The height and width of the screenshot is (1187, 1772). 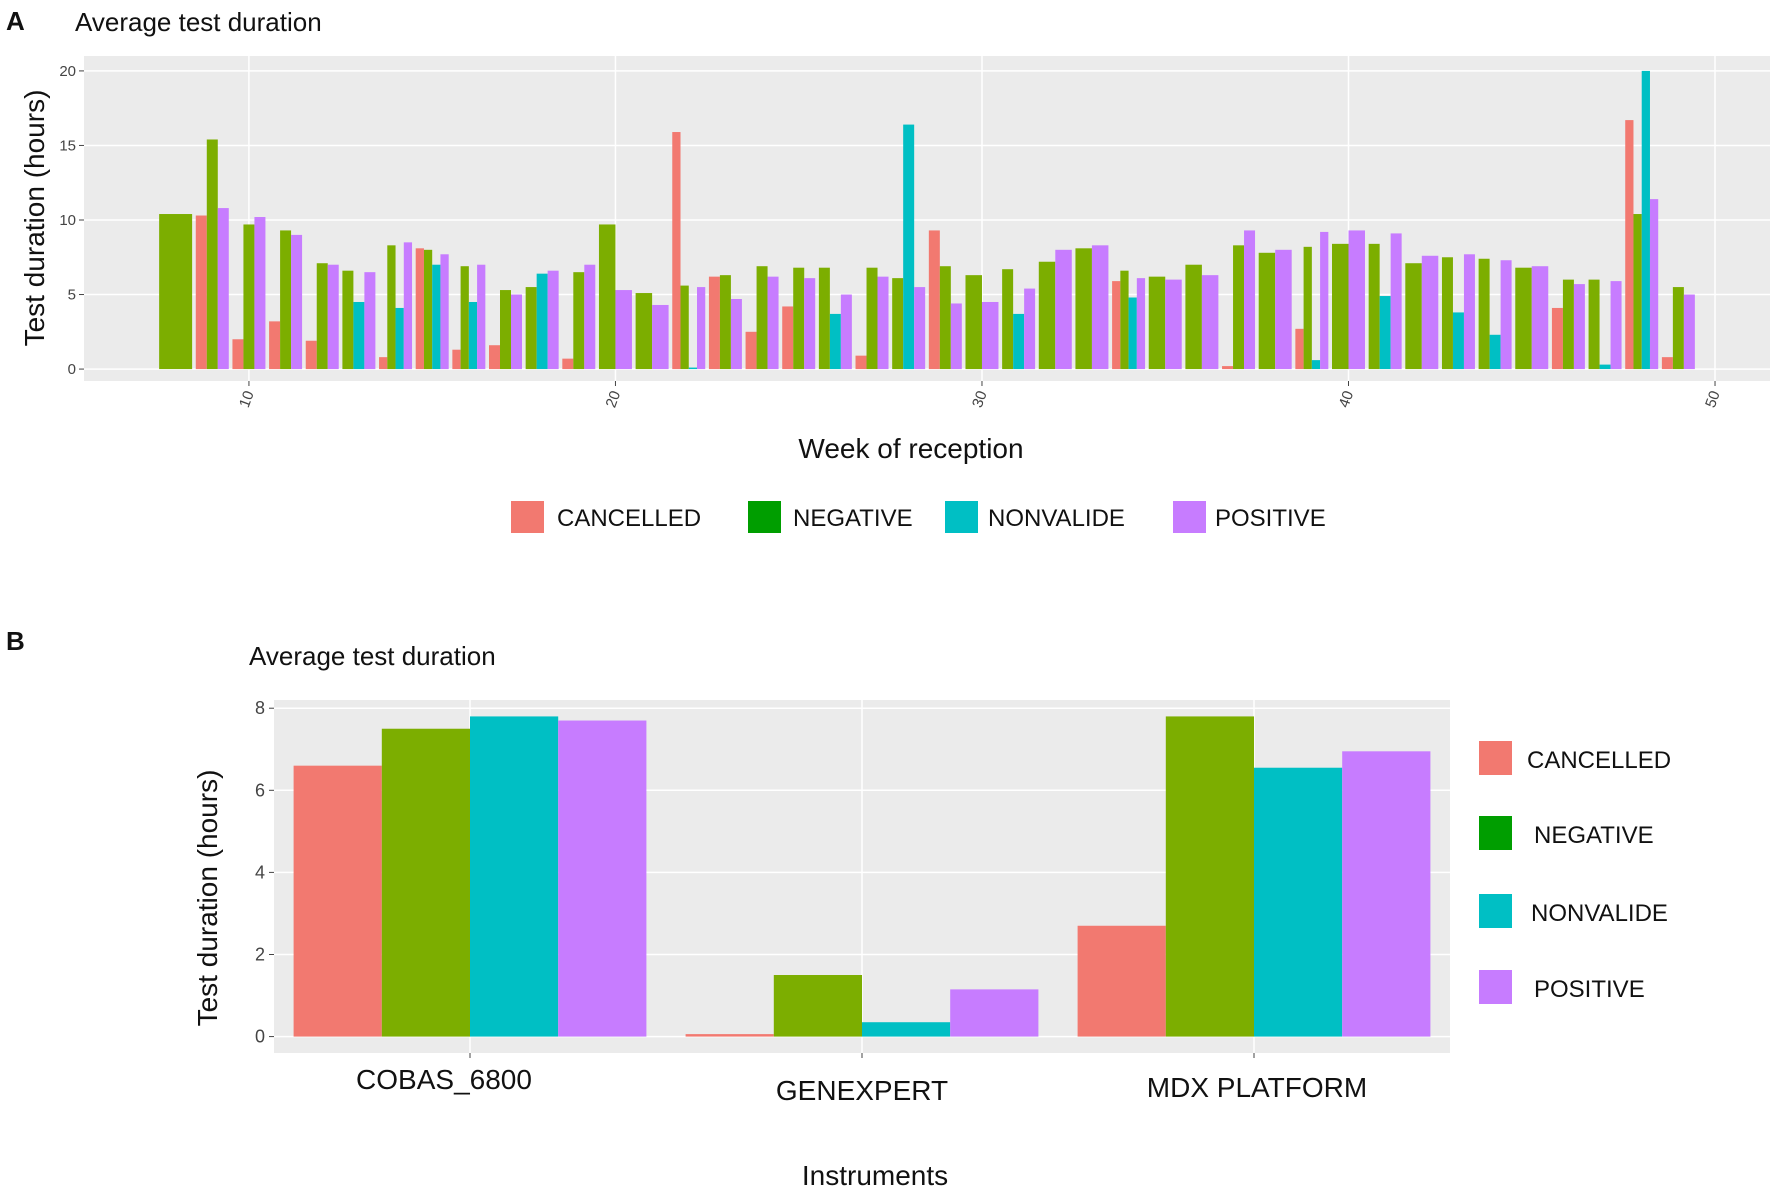 What do you see at coordinates (481, 317) in the screenshot?
I see `bar-week-16-positive` at bounding box center [481, 317].